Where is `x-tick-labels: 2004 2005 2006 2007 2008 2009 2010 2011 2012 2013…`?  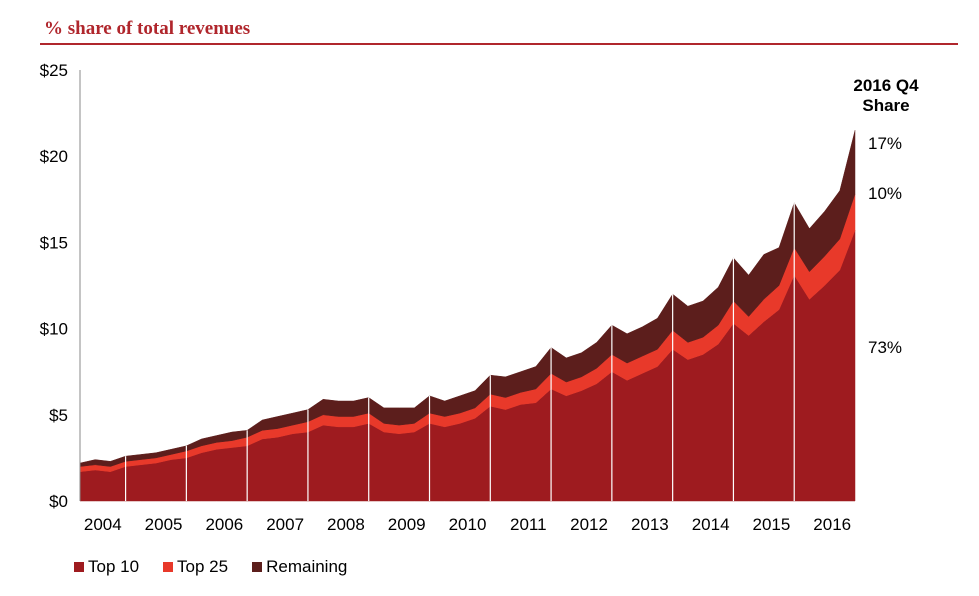
x-tick-labels: 2004 2005 2006 2007 2008 2009 2010 2011 2012 2013… is located at coordinates (467, 524).